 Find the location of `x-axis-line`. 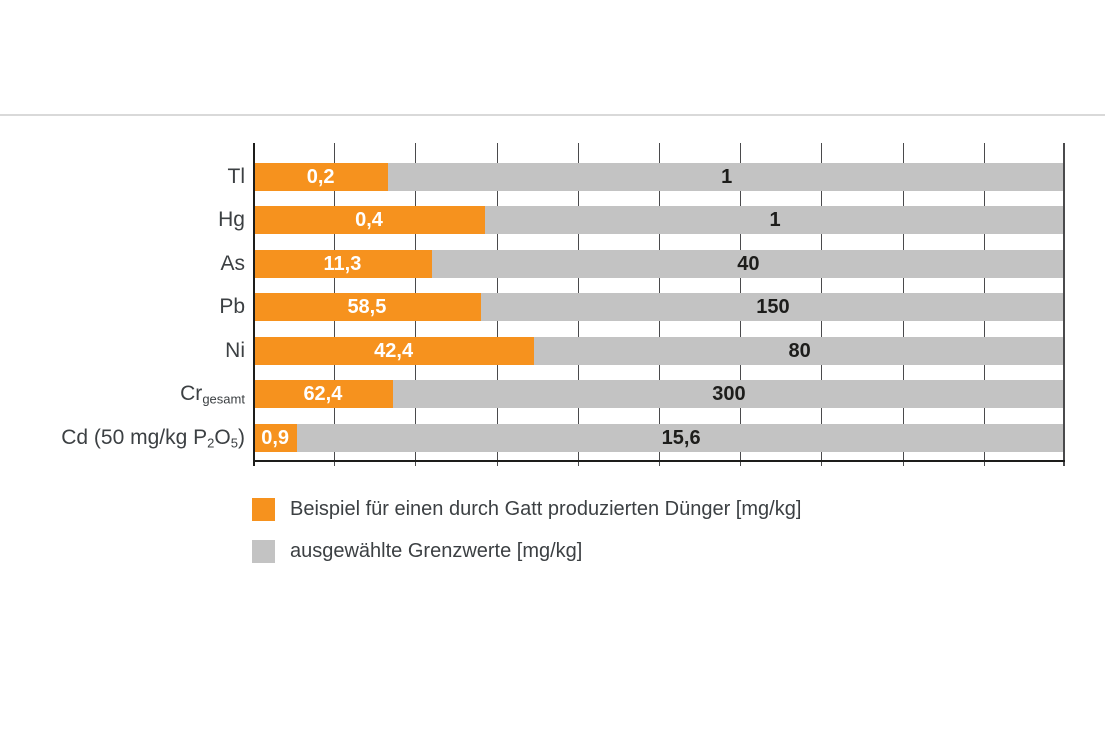

x-axis-line is located at coordinates (659, 461).